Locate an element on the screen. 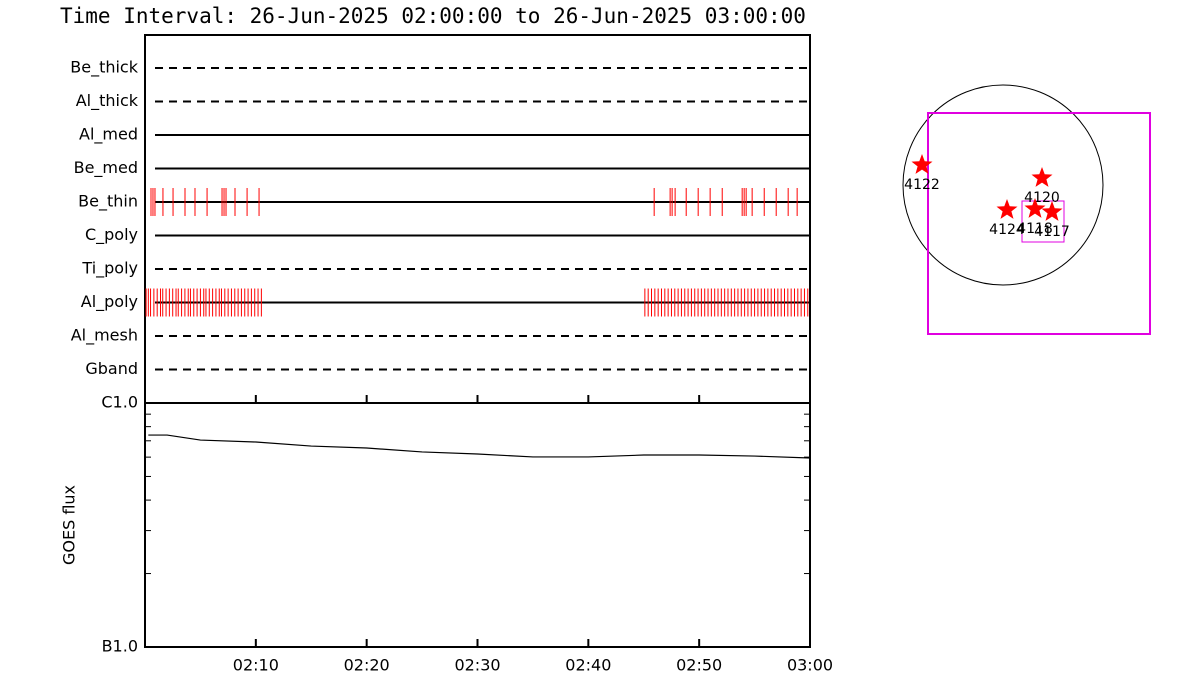 This screenshot has height=700, width=1200. filter-label: Al_med is located at coordinates (108, 135).